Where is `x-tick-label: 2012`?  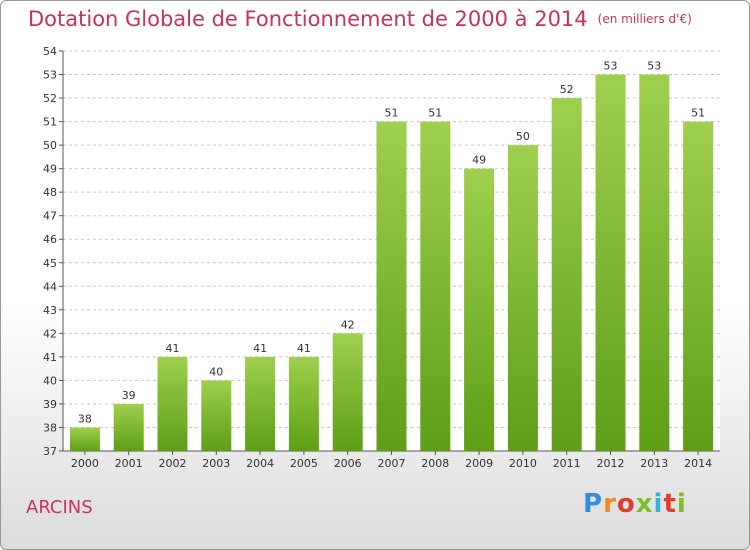
x-tick-label: 2012 is located at coordinates (611, 463).